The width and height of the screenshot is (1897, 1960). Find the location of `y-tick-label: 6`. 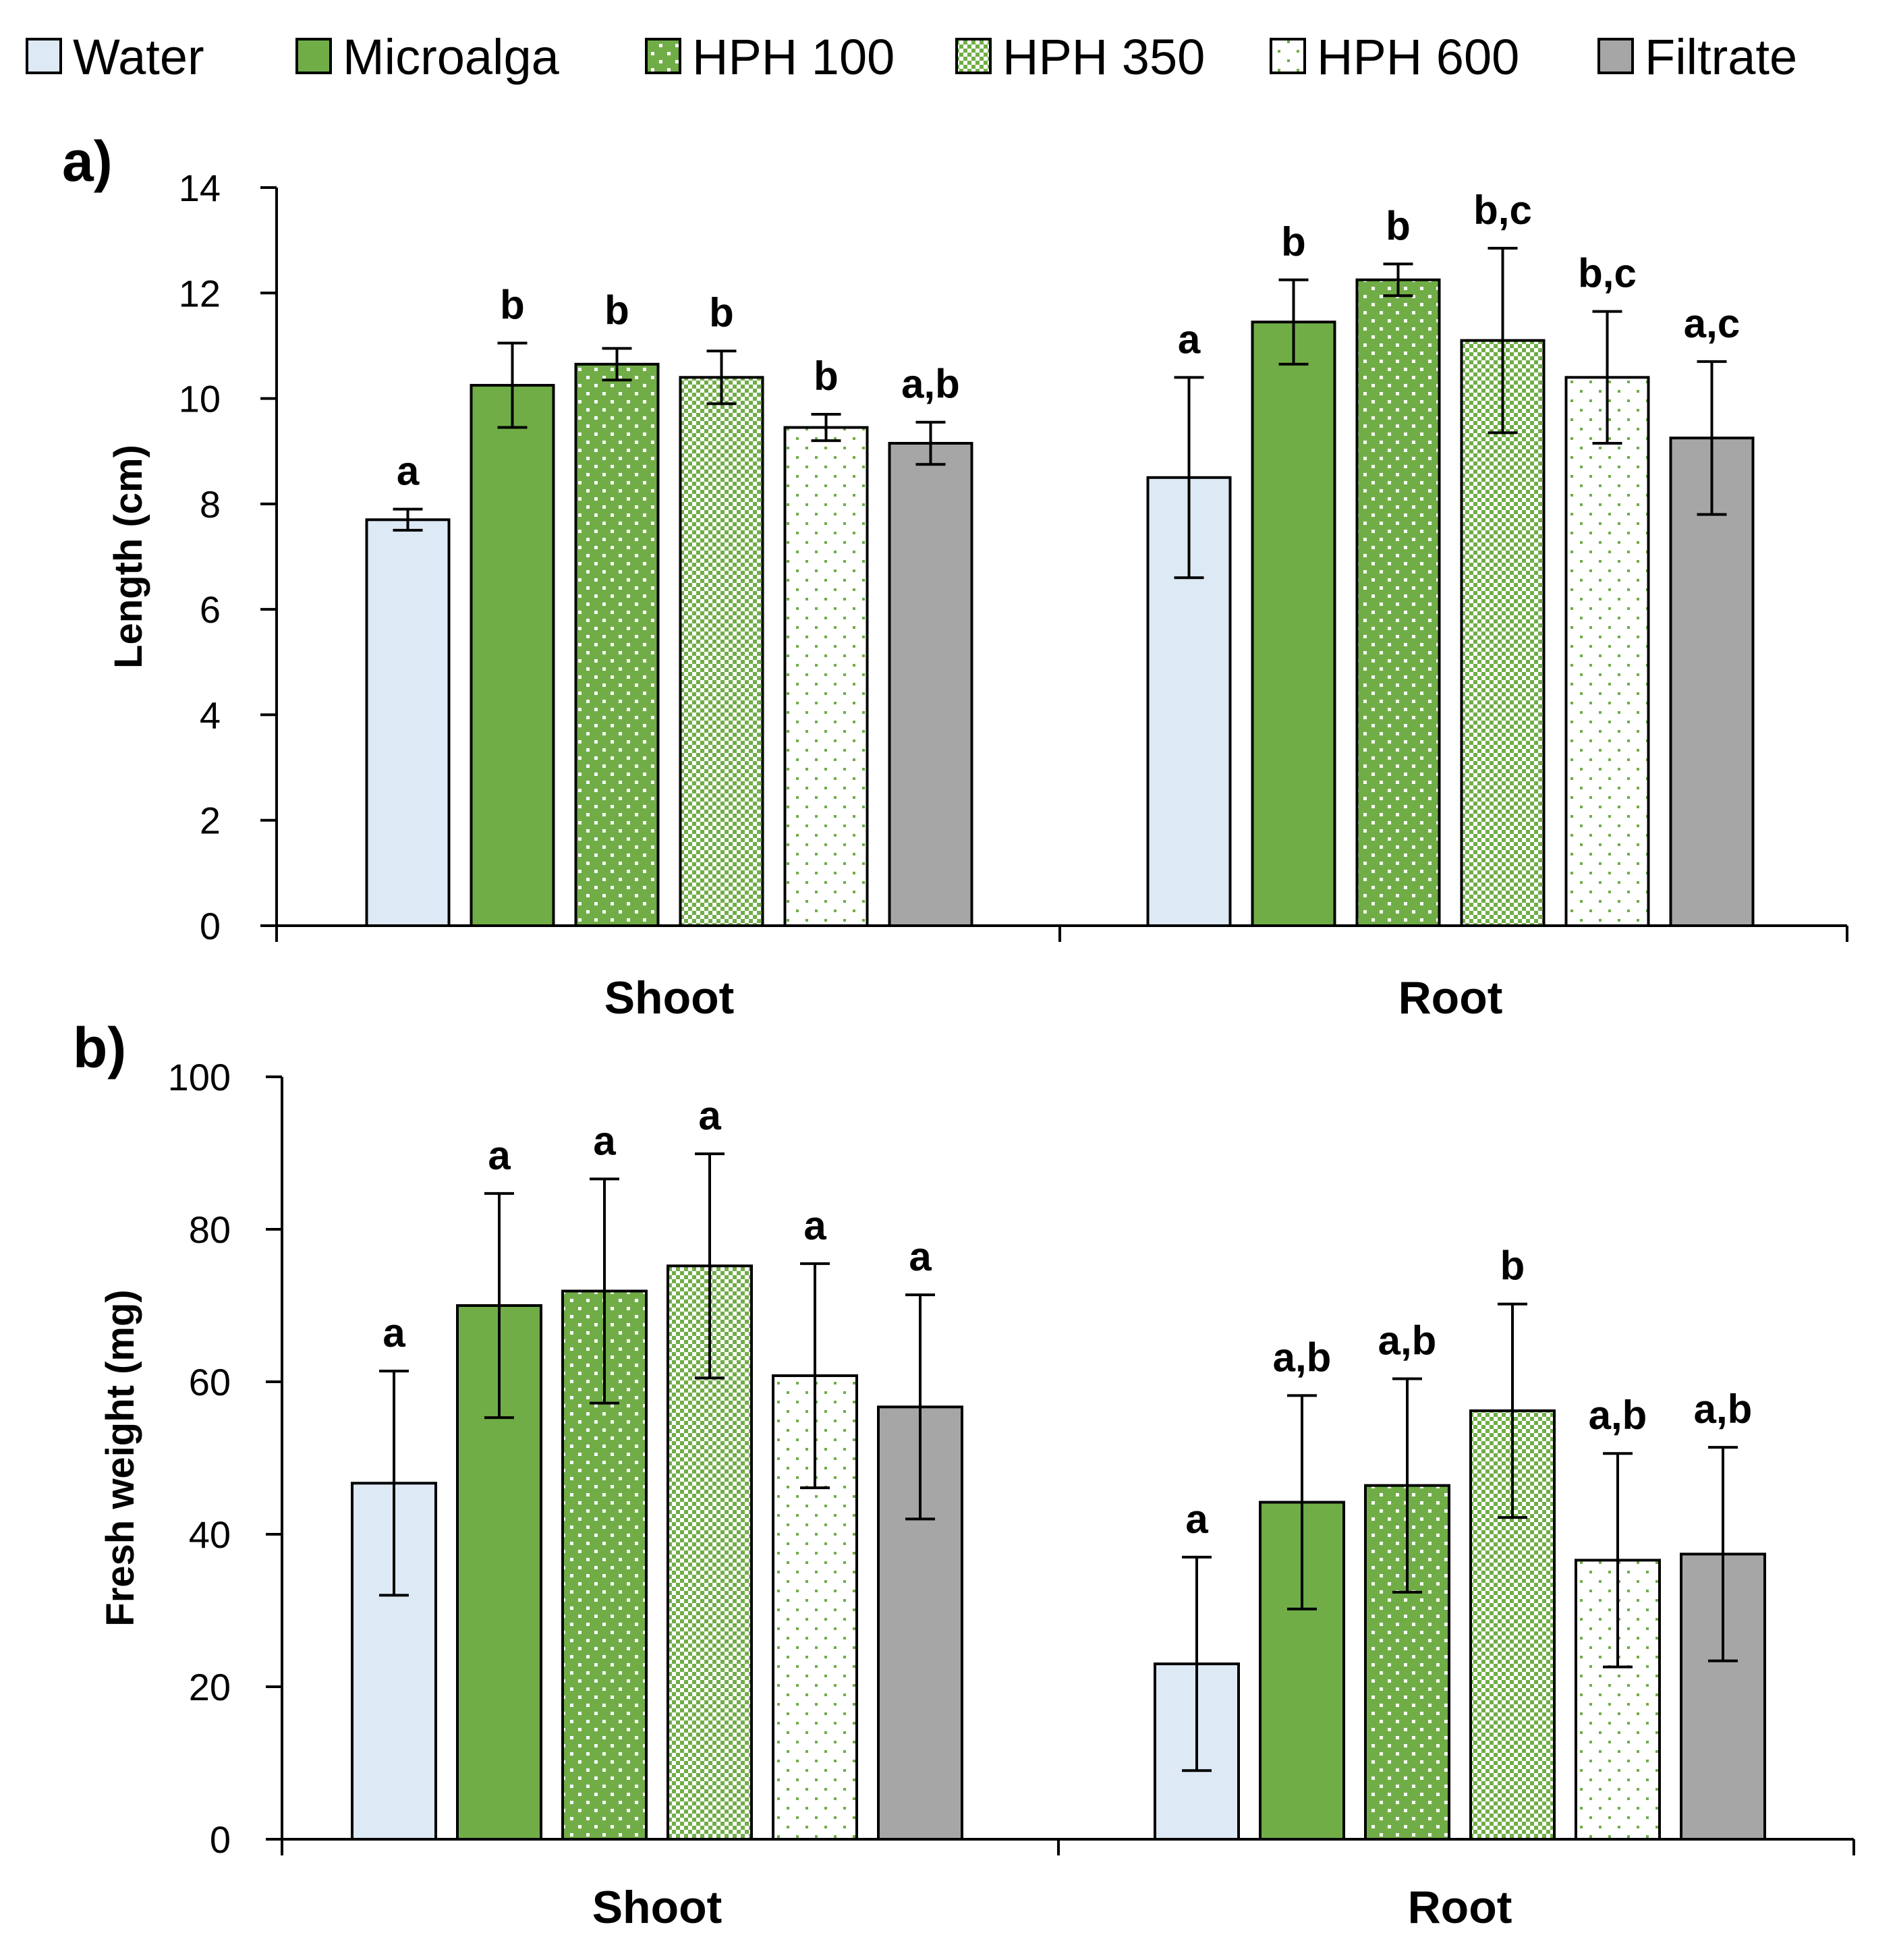

y-tick-label: 6 is located at coordinates (210, 609).